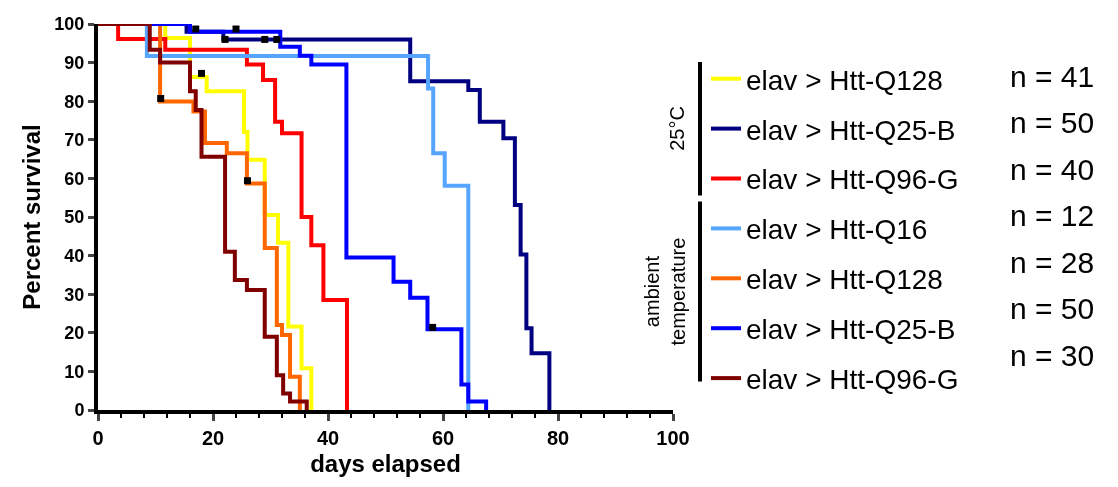  Describe the element at coordinates (74, 217) in the screenshot. I see `y-tick-label: 50` at that location.